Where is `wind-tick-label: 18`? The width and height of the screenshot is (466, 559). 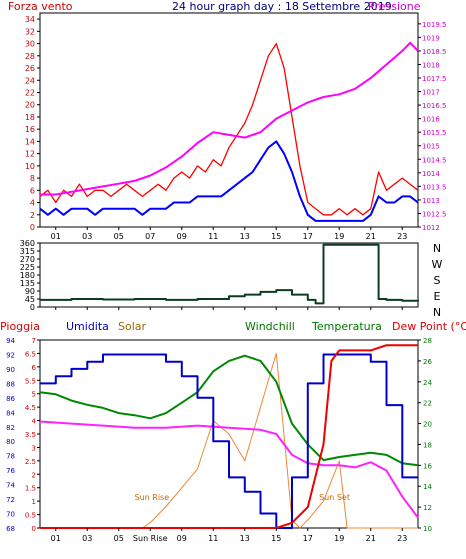
wind-tick-label: 18 is located at coordinates (30, 117).